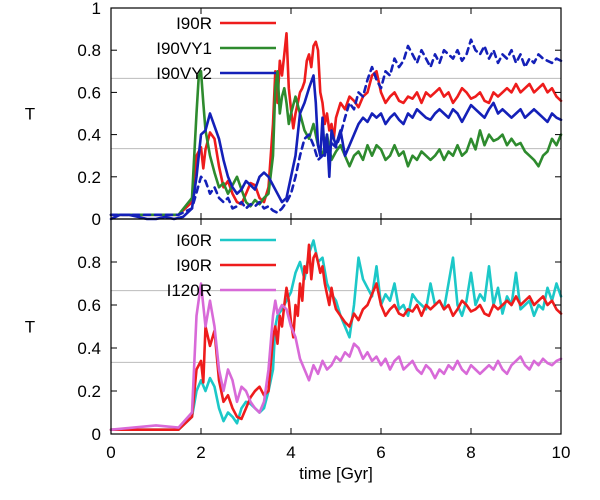  I want to click on x-tick-label: 0, so click(110, 452).